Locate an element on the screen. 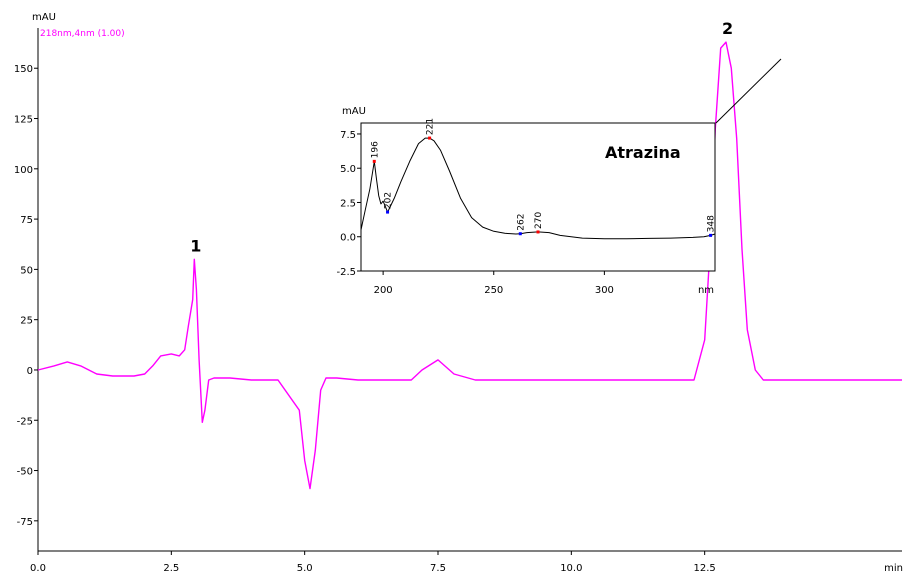  inset-y-unit-label: mAU is located at coordinates (354, 111).